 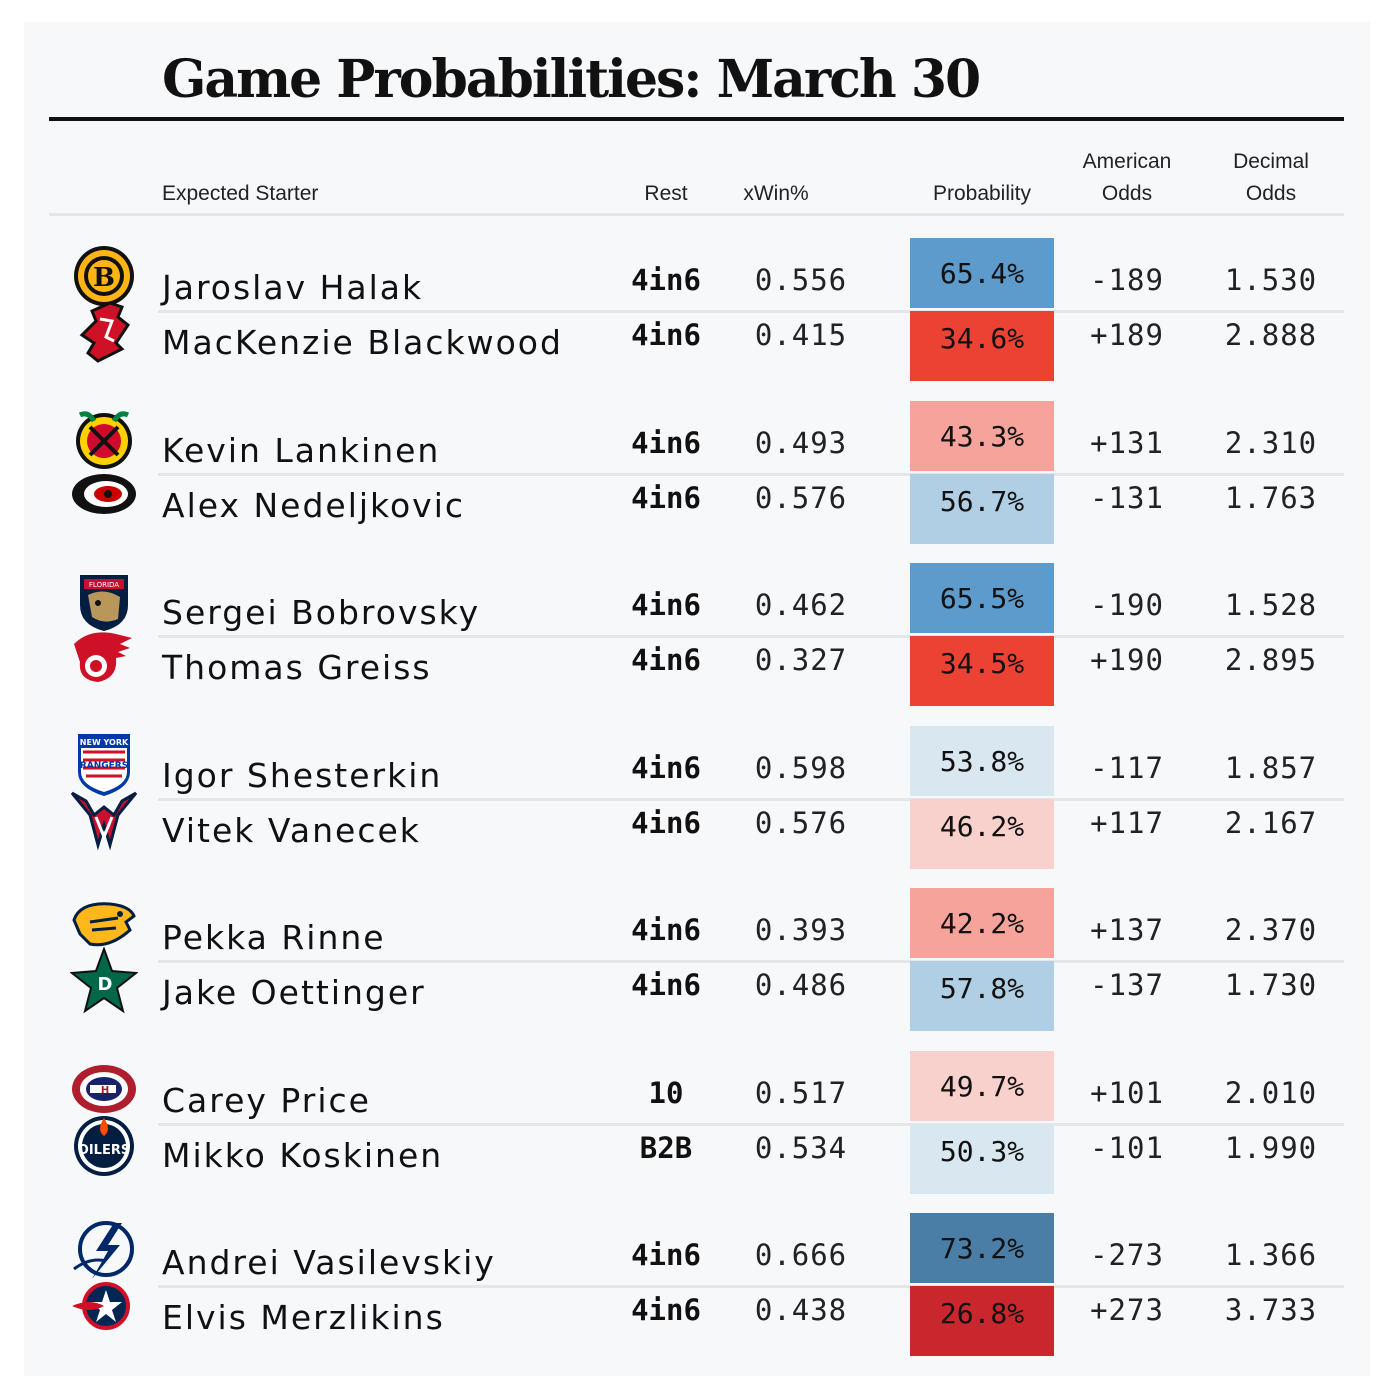 What do you see at coordinates (1127, 335) in the screenshot?
I see `american-odds-value: +189` at bounding box center [1127, 335].